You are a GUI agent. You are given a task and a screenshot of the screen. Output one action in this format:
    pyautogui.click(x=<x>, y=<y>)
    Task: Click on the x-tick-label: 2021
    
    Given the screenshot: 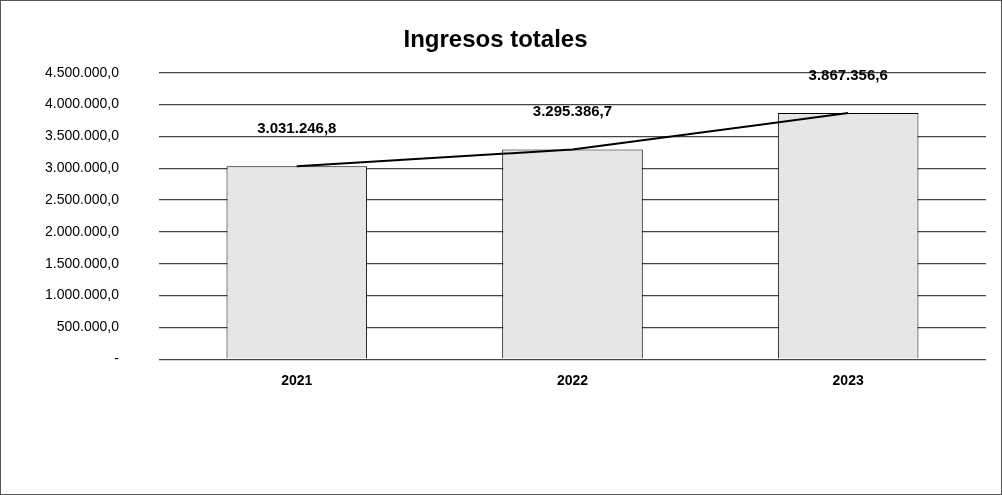 What is the action you would take?
    pyautogui.click(x=297, y=380)
    